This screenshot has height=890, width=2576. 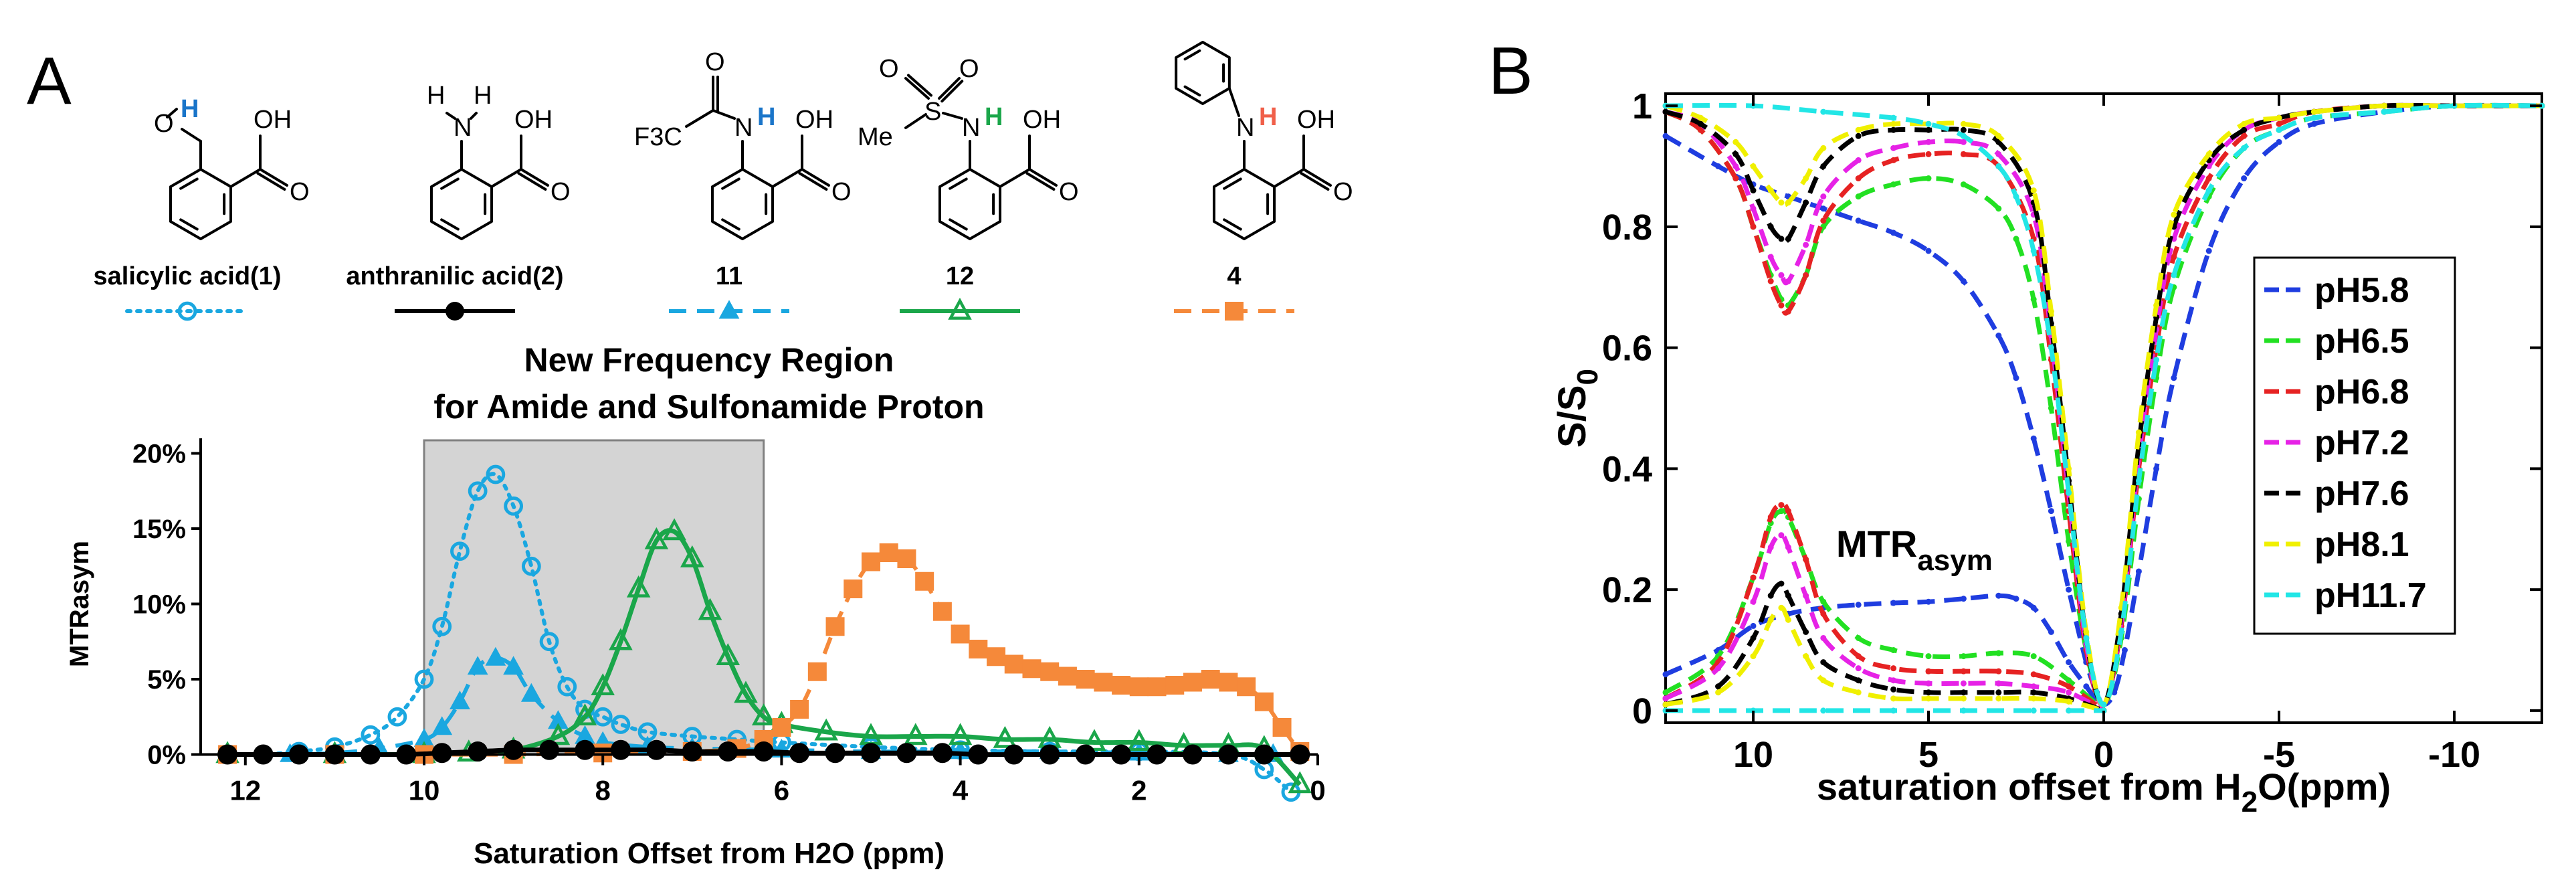 What do you see at coordinates (1627, 469) in the screenshot?
I see `chart-b-y-tick-label: 0.4` at bounding box center [1627, 469].